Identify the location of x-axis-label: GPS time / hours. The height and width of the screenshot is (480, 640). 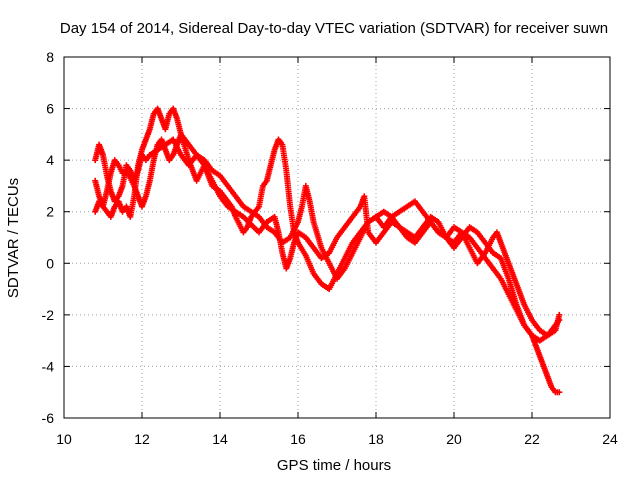
(334, 465).